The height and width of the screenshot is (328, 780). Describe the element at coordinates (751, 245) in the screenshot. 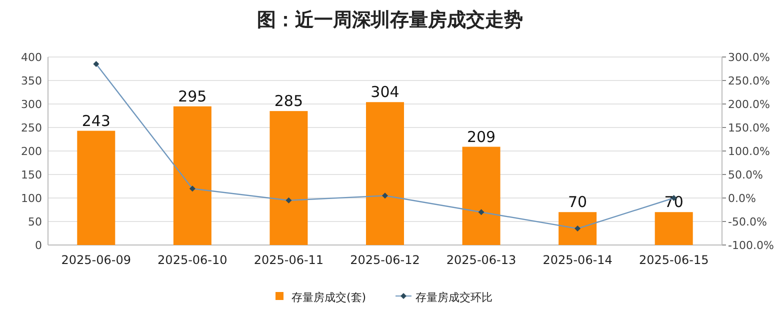

I see `y2-tick-label: -100.0%` at that location.